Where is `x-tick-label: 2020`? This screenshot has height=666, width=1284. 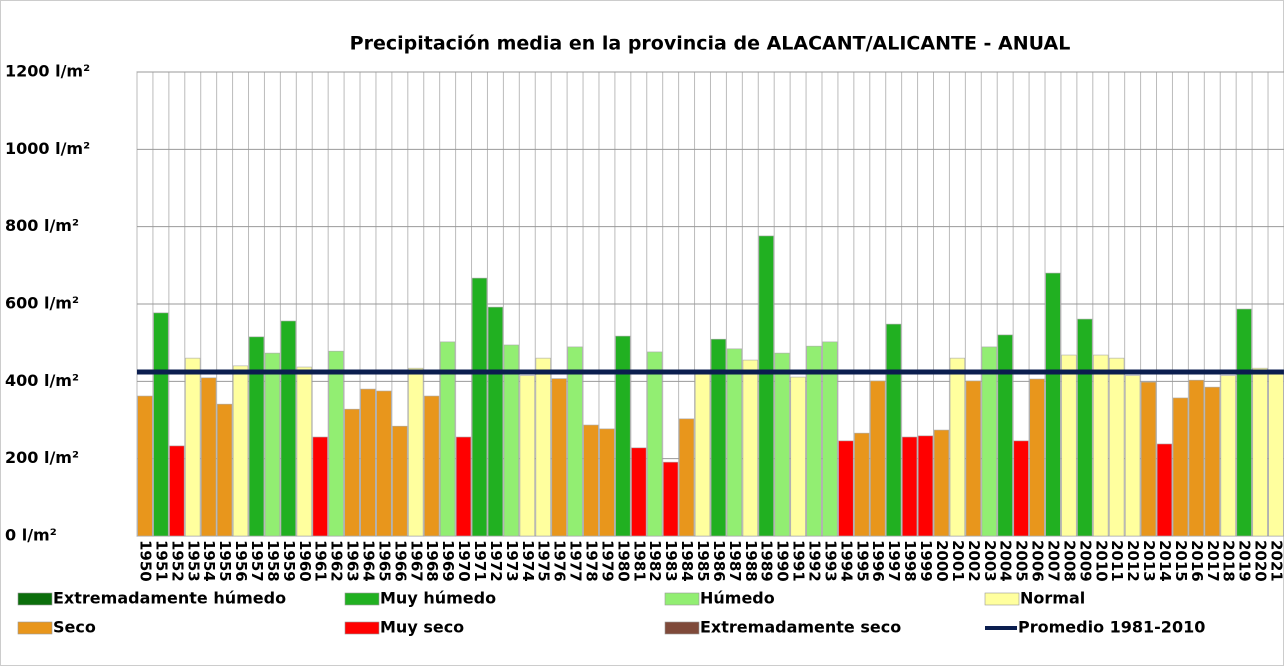
x-tick-label: 2020 is located at coordinates (1261, 561).